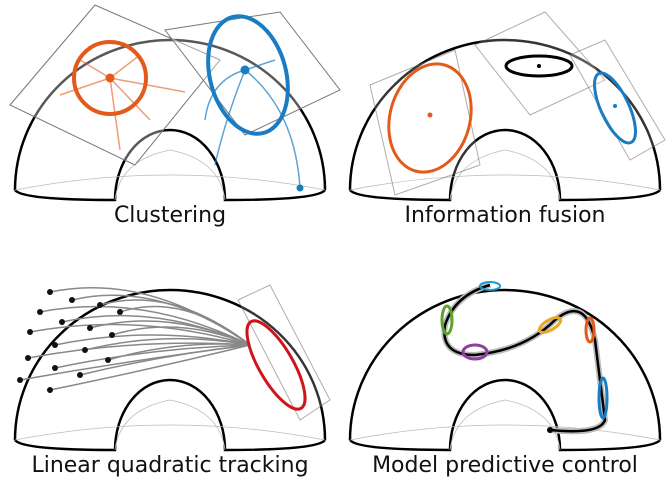 This screenshot has height=495, width=672. I want to click on trajectories, so click(134, 339).